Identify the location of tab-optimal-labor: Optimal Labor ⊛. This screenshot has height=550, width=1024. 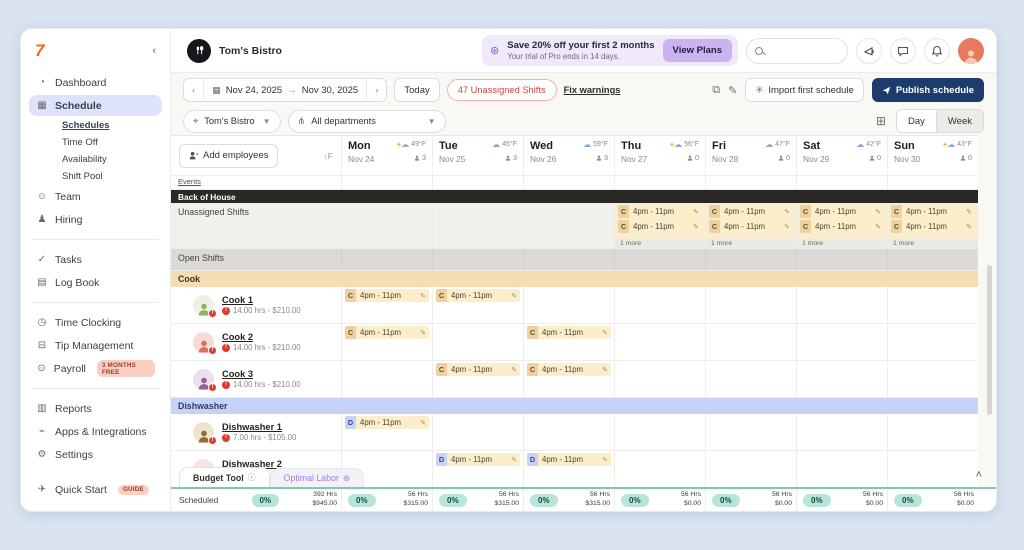
(317, 477).